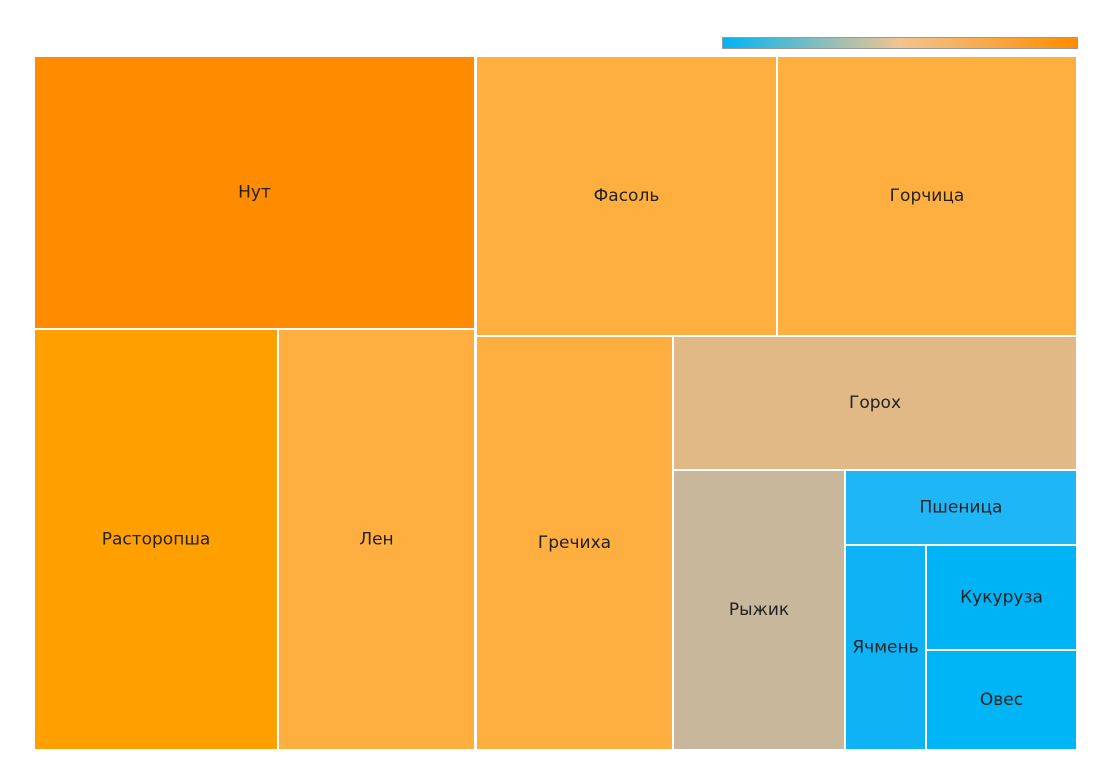 The height and width of the screenshot is (779, 1110). I want to click on treemap-cell-9-label: Пшеница, so click(961, 508).